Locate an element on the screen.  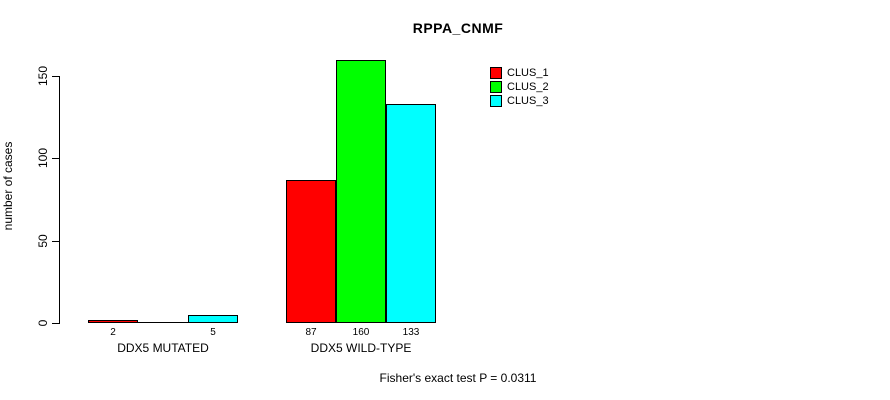
legend-item-clus-1: CLUS_1 is located at coordinates (519, 72).